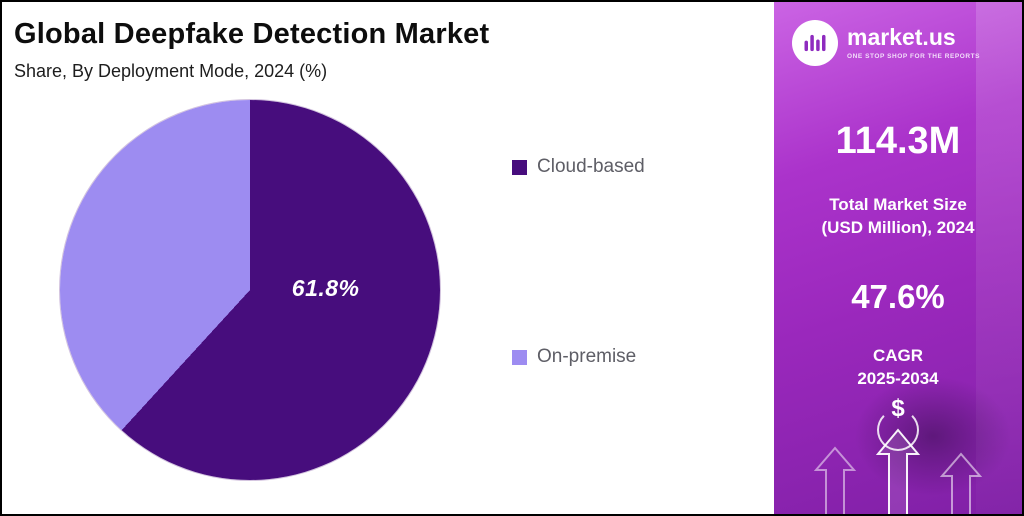 This screenshot has width=1024, height=516. I want to click on dollar-coin-arc, so click(898, 429).